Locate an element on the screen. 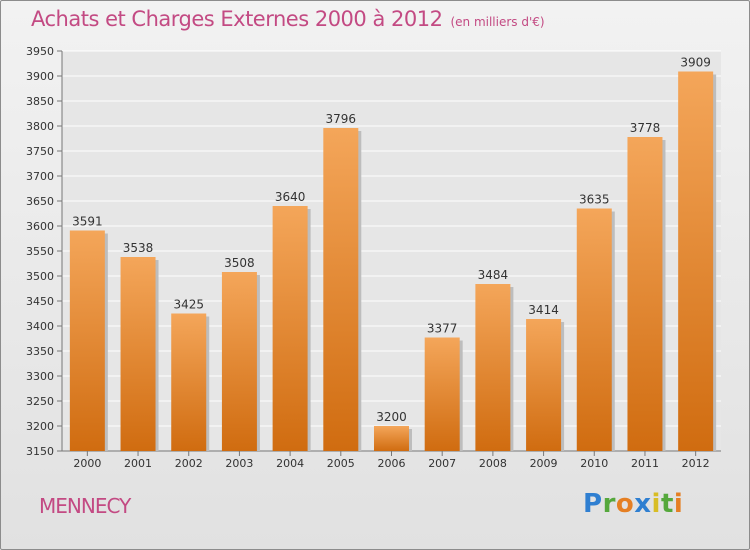 This screenshot has width=750, height=550. data-label: 3377 is located at coordinates (442, 329).